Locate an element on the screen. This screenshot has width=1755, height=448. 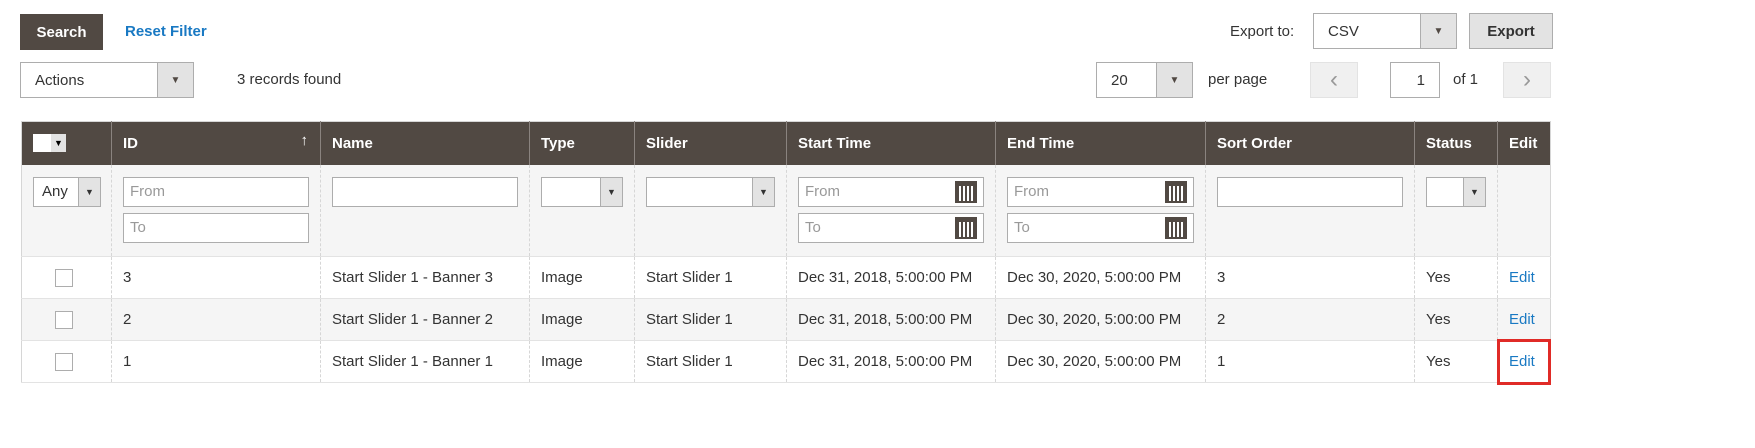
sort-arrow-up-icon: ↑ is located at coordinates (304, 140).